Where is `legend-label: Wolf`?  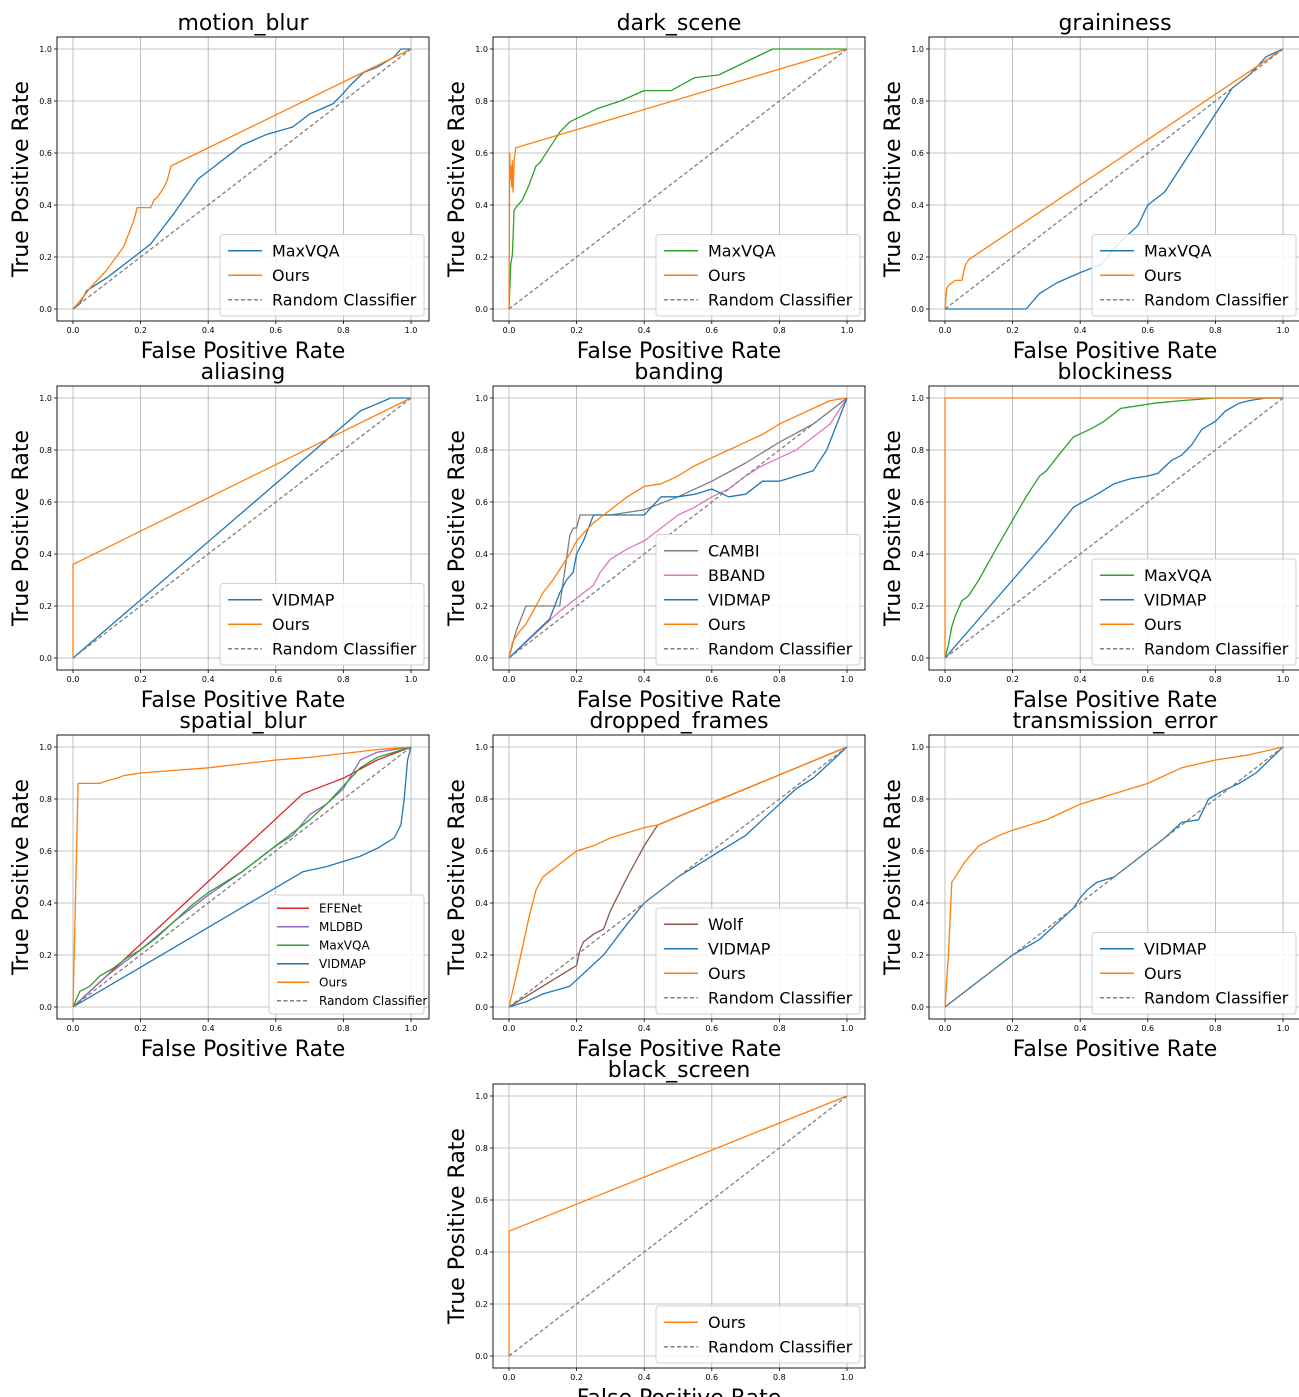 legend-label: Wolf is located at coordinates (725, 924).